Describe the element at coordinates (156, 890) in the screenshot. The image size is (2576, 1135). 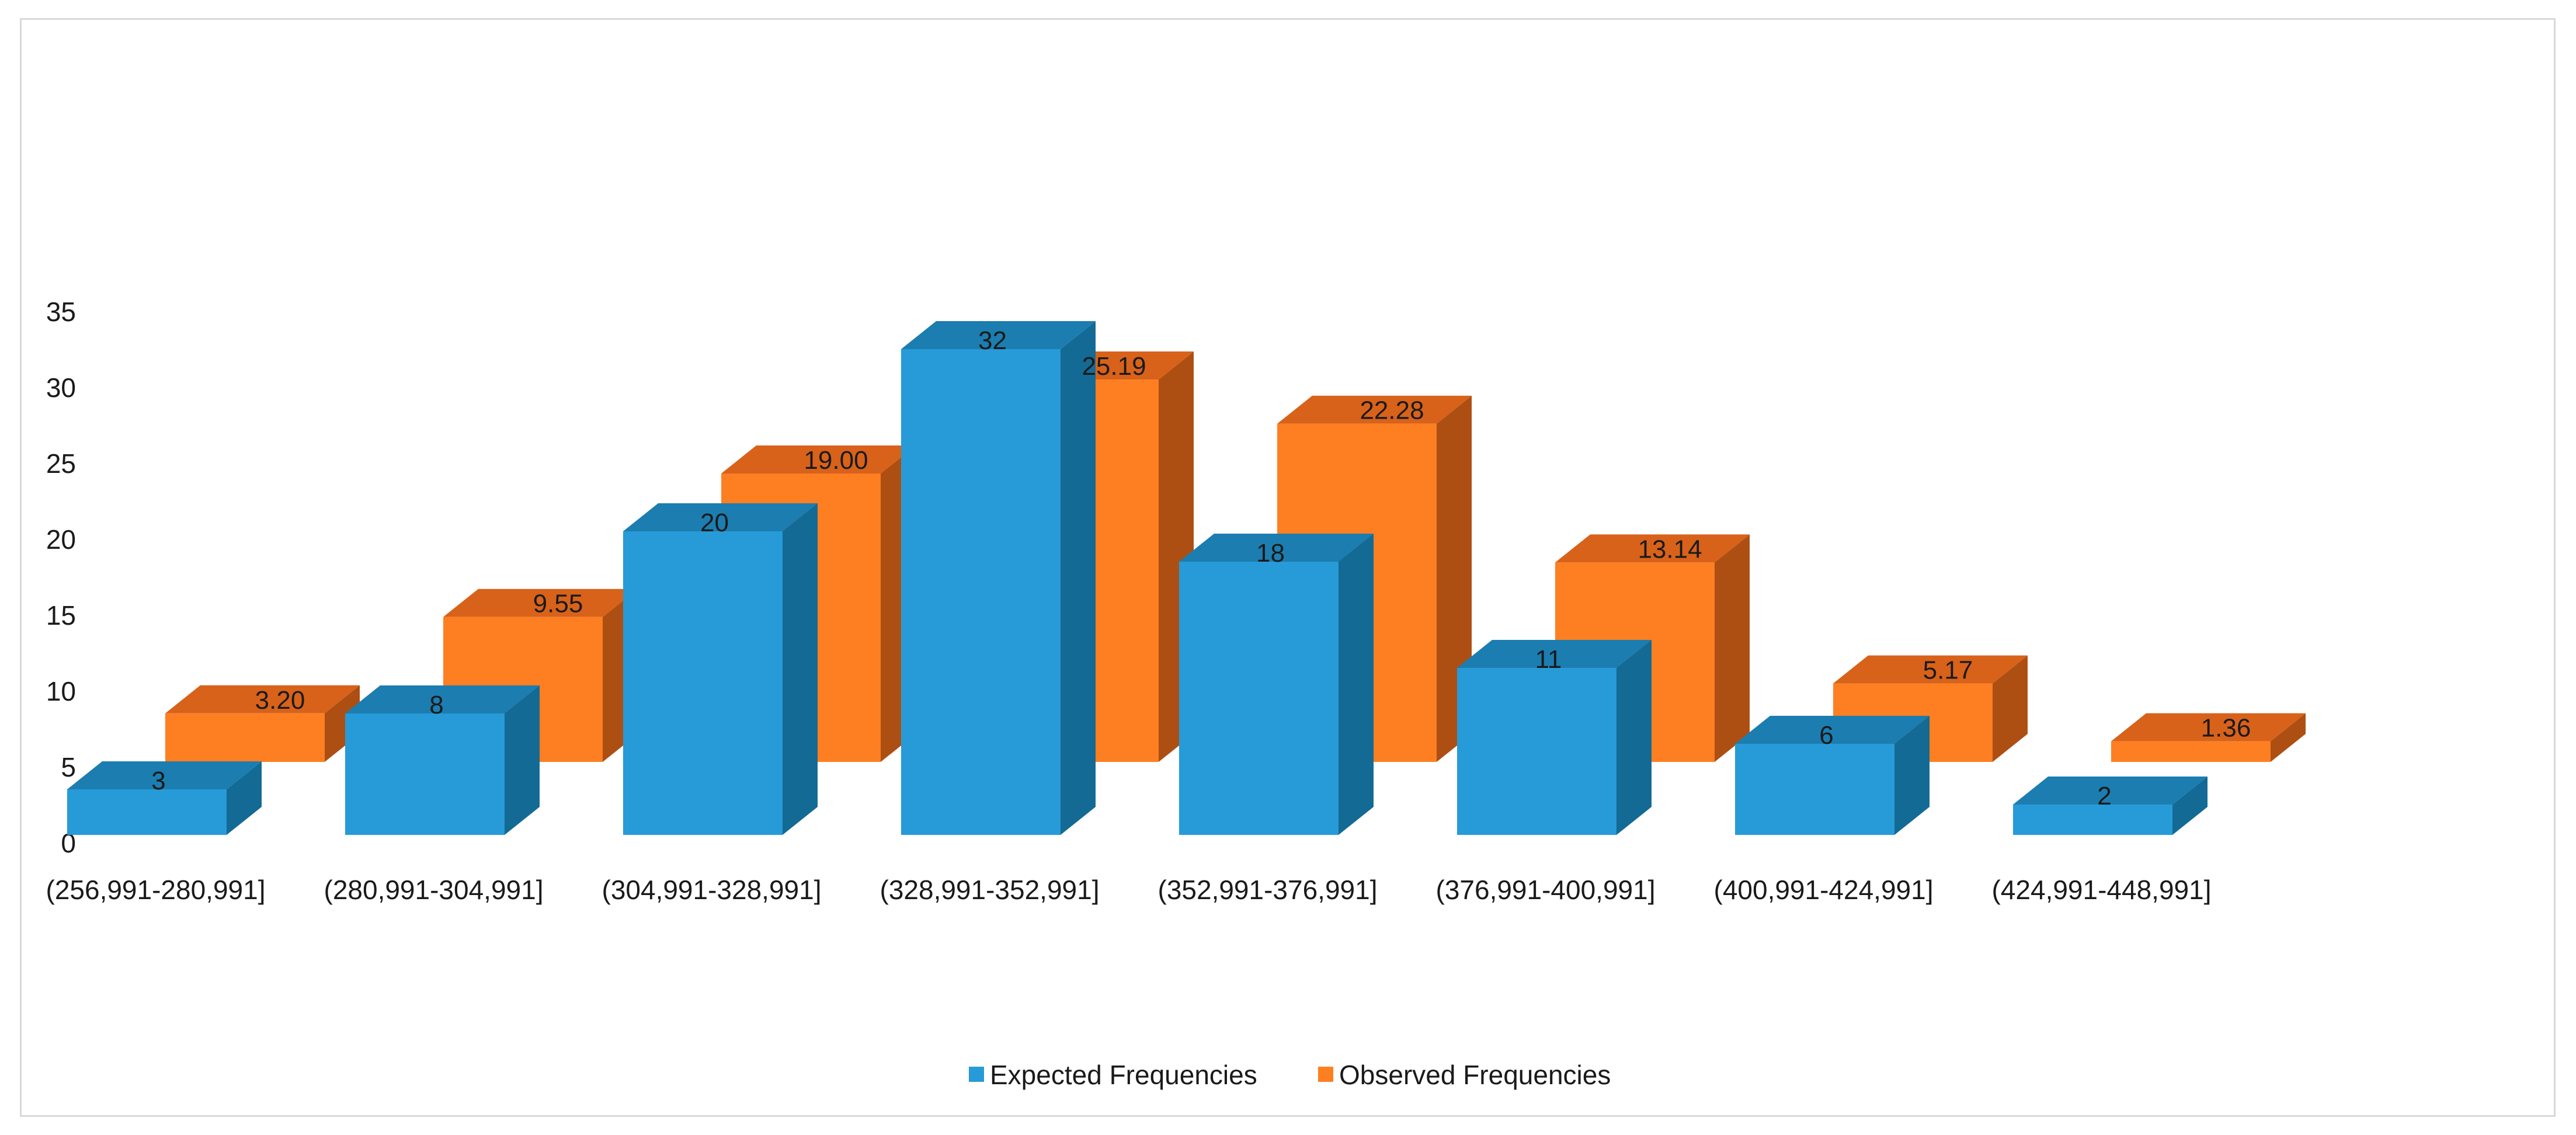
I see `x-category-label: (256,991-280,991]` at that location.